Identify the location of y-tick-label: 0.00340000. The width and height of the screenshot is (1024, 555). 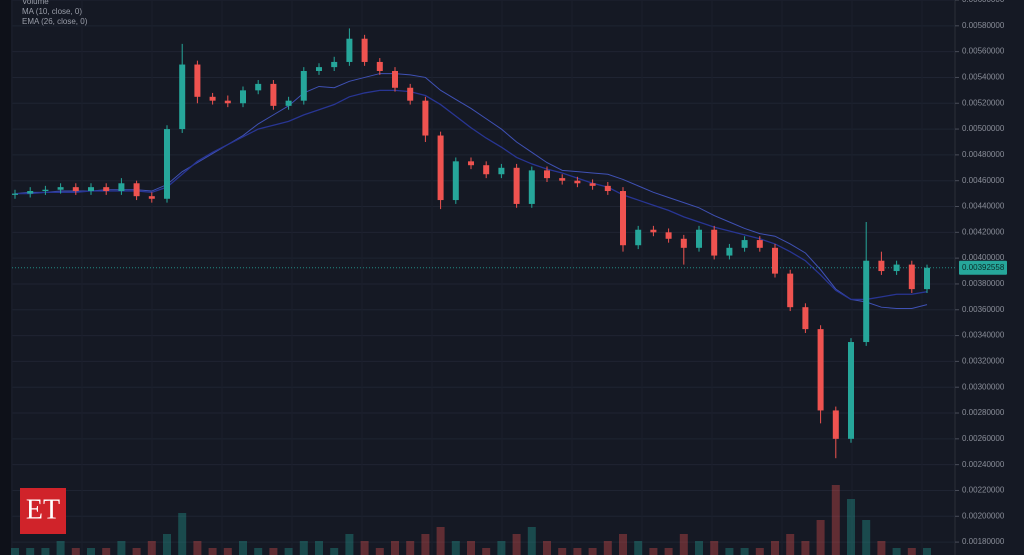
(983, 335).